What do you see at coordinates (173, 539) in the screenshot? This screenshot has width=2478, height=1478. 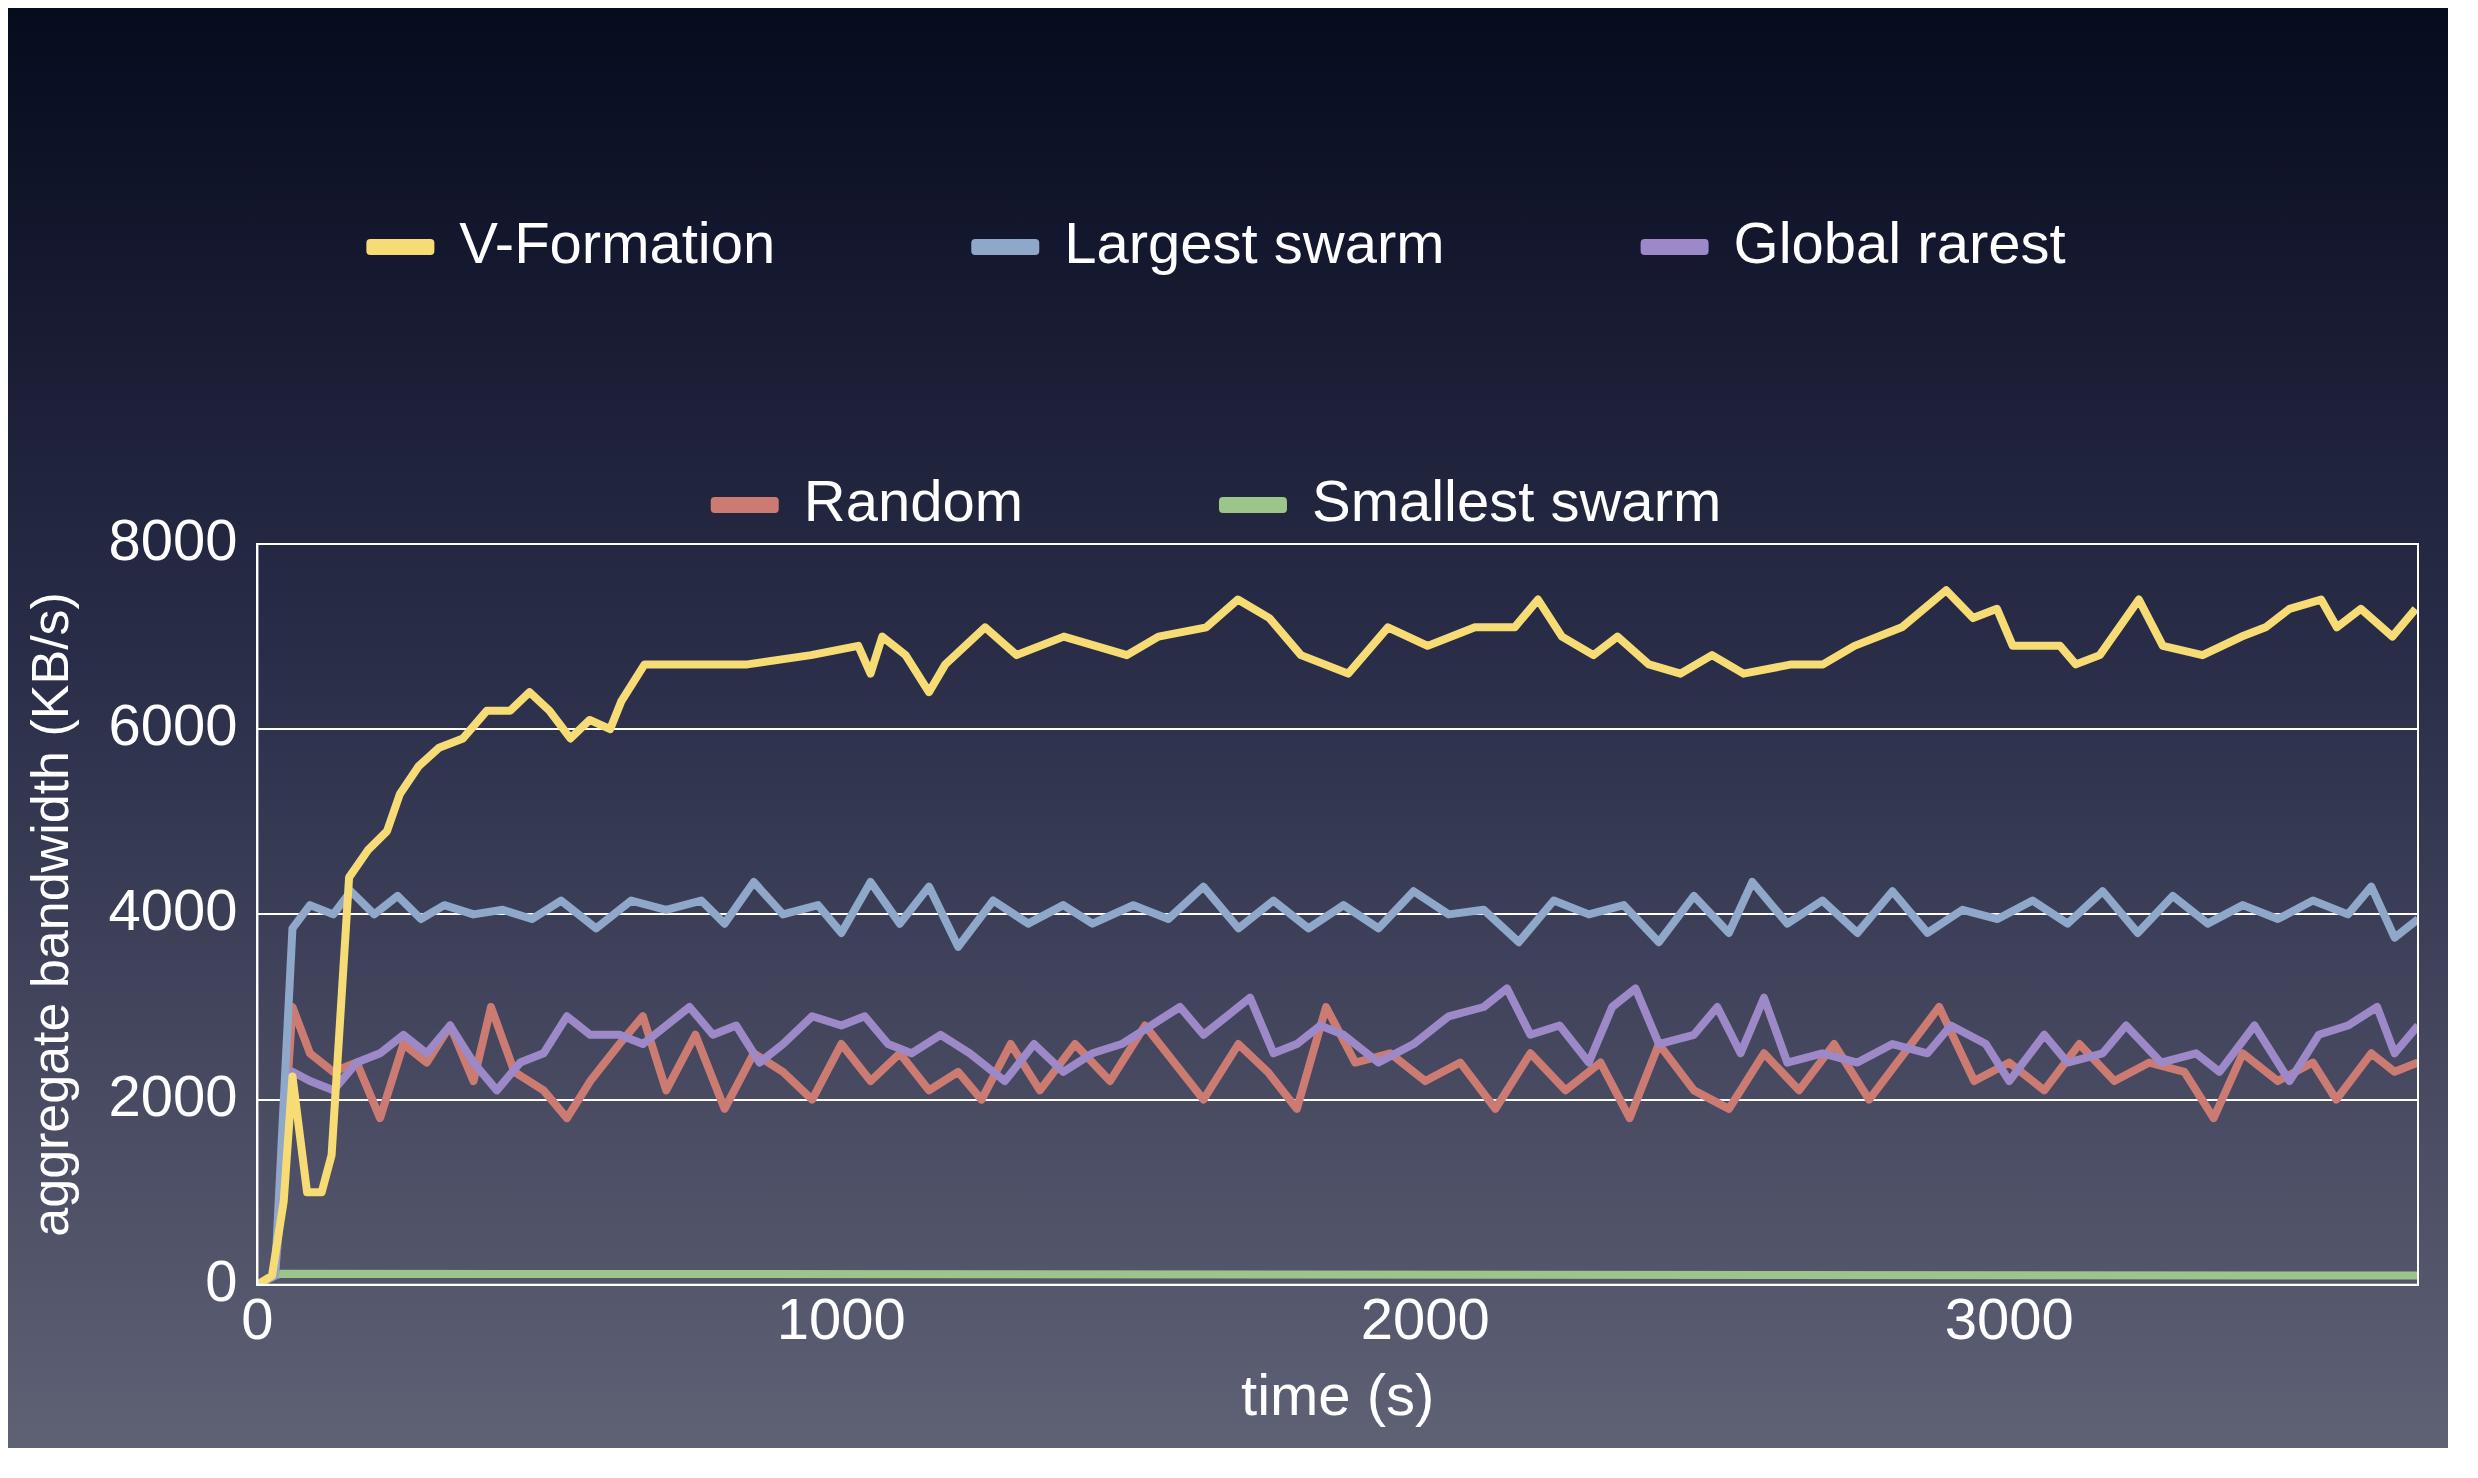 I see `y-tick-label: 8000` at bounding box center [173, 539].